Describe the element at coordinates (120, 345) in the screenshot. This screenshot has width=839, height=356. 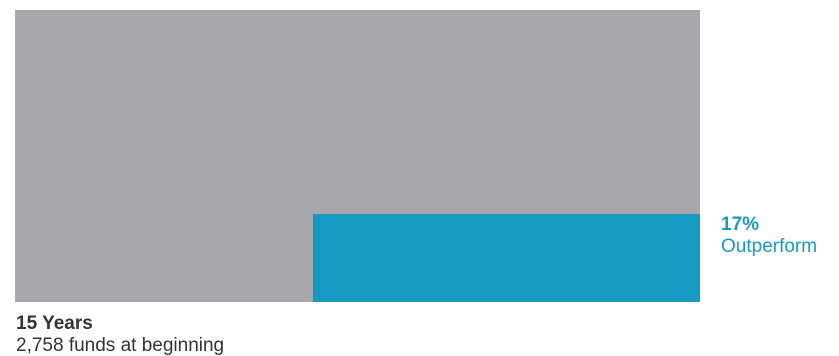
I see `funds-at-beginning-label: 2,758 funds at beginning` at that location.